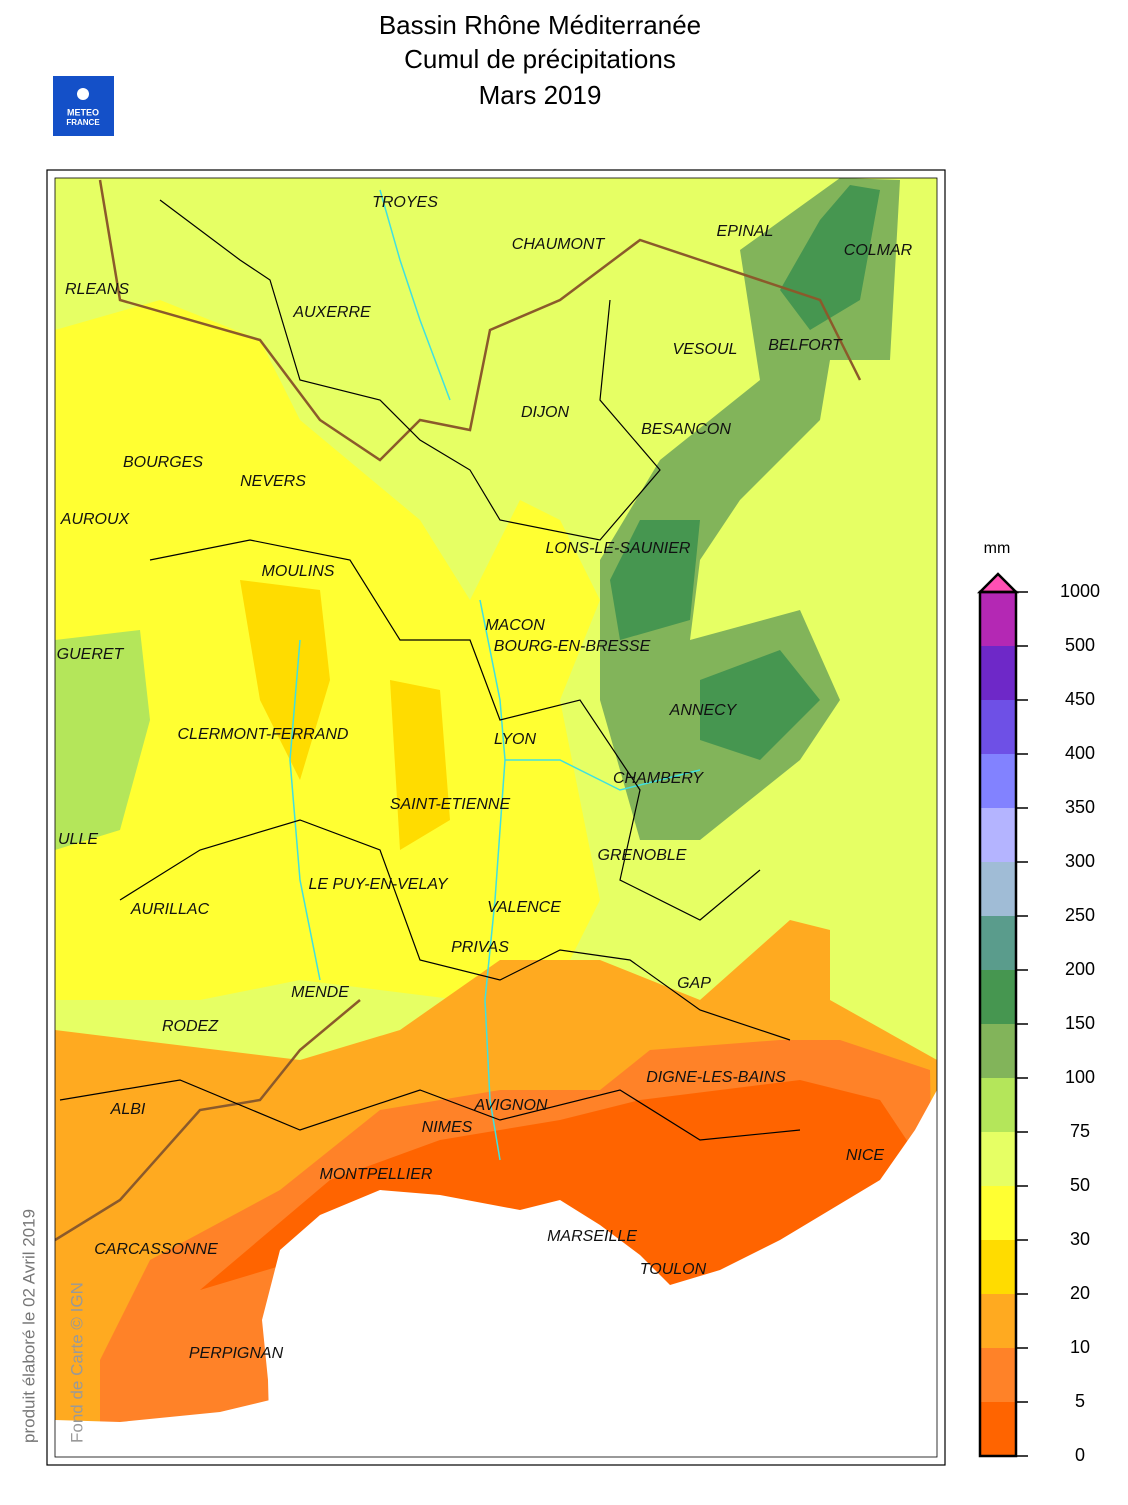 The image size is (1128, 1505). Describe the element at coordinates (156, 1249) in the screenshot. I see `city-label: CARCASSONNE` at that location.